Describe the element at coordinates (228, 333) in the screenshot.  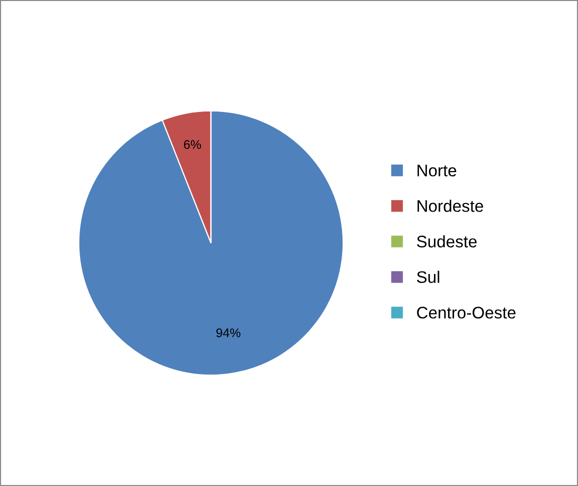
I see `data-label: 94%` at that location.